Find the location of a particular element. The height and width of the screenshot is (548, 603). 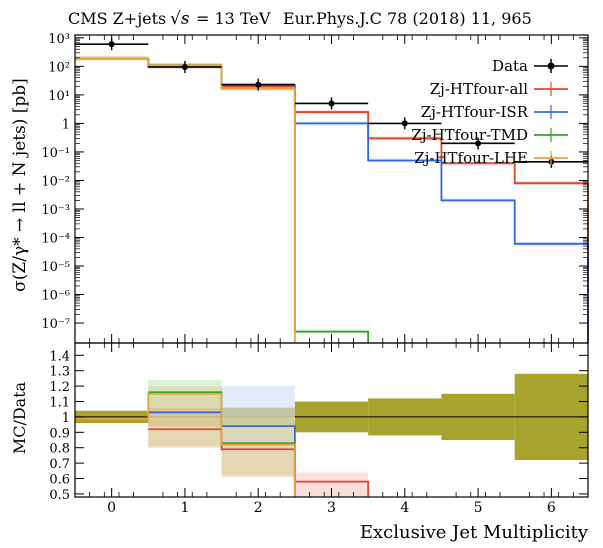

y-axis-title-top: σ(Z/γ* → ll + N jets) [pb] is located at coordinates (20, 185).